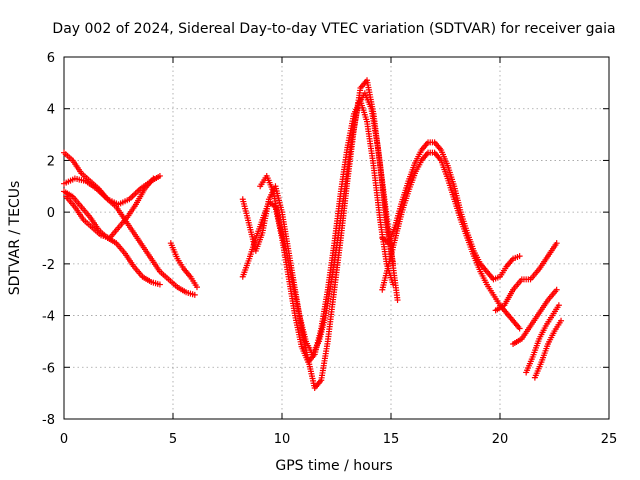 This screenshot has height=480, width=640. What do you see at coordinates (183, 265) in the screenshot?
I see `series-arc5` at bounding box center [183, 265].